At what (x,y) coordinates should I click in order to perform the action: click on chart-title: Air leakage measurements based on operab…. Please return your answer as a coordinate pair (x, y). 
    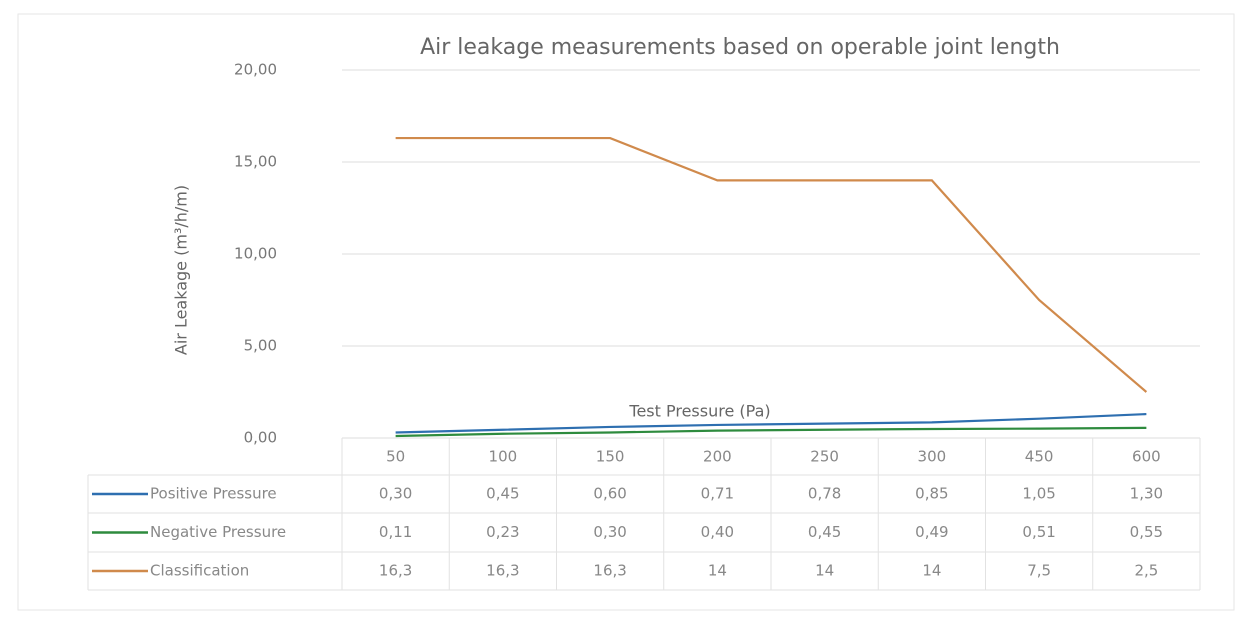
    Looking at the image, I should click on (740, 47).